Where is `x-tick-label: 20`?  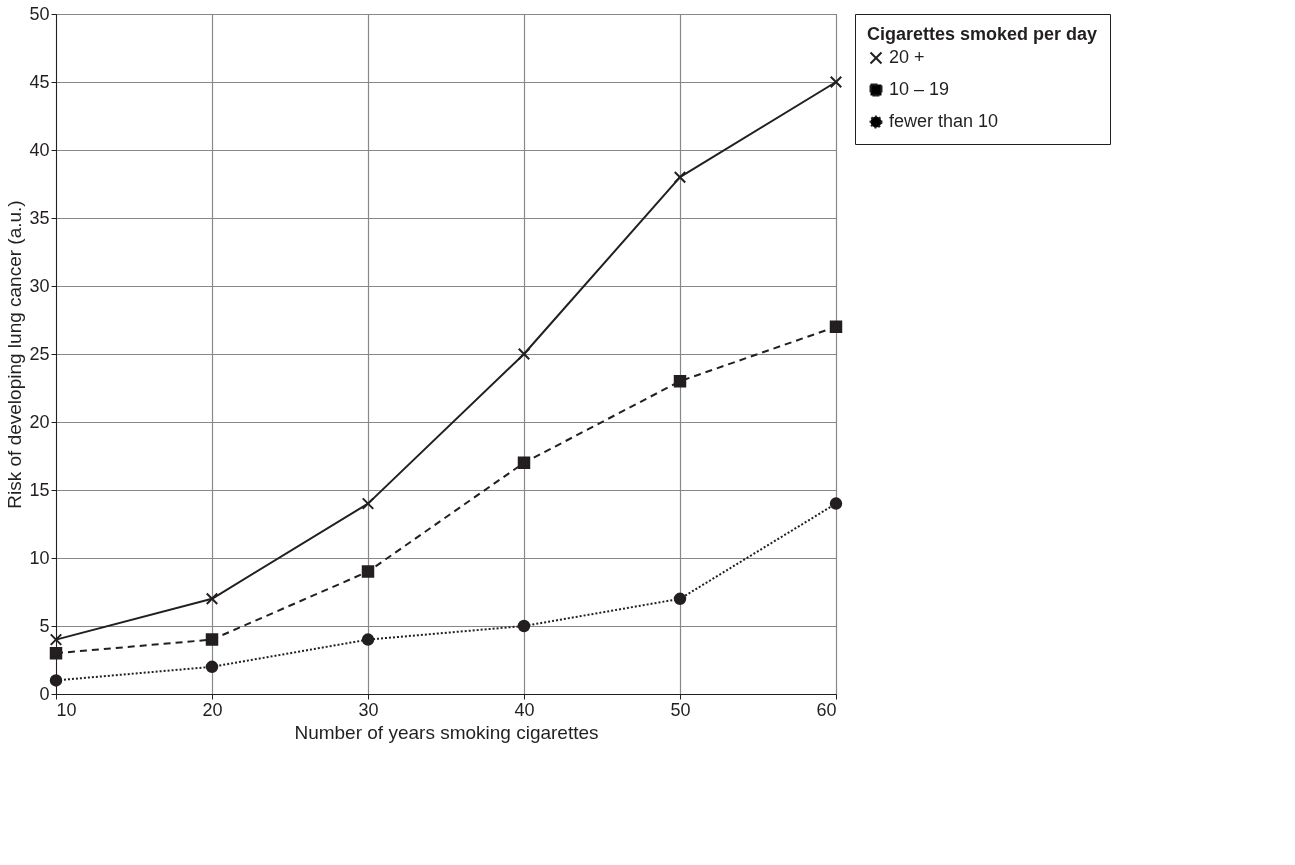
x-tick-label: 20 is located at coordinates (212, 709).